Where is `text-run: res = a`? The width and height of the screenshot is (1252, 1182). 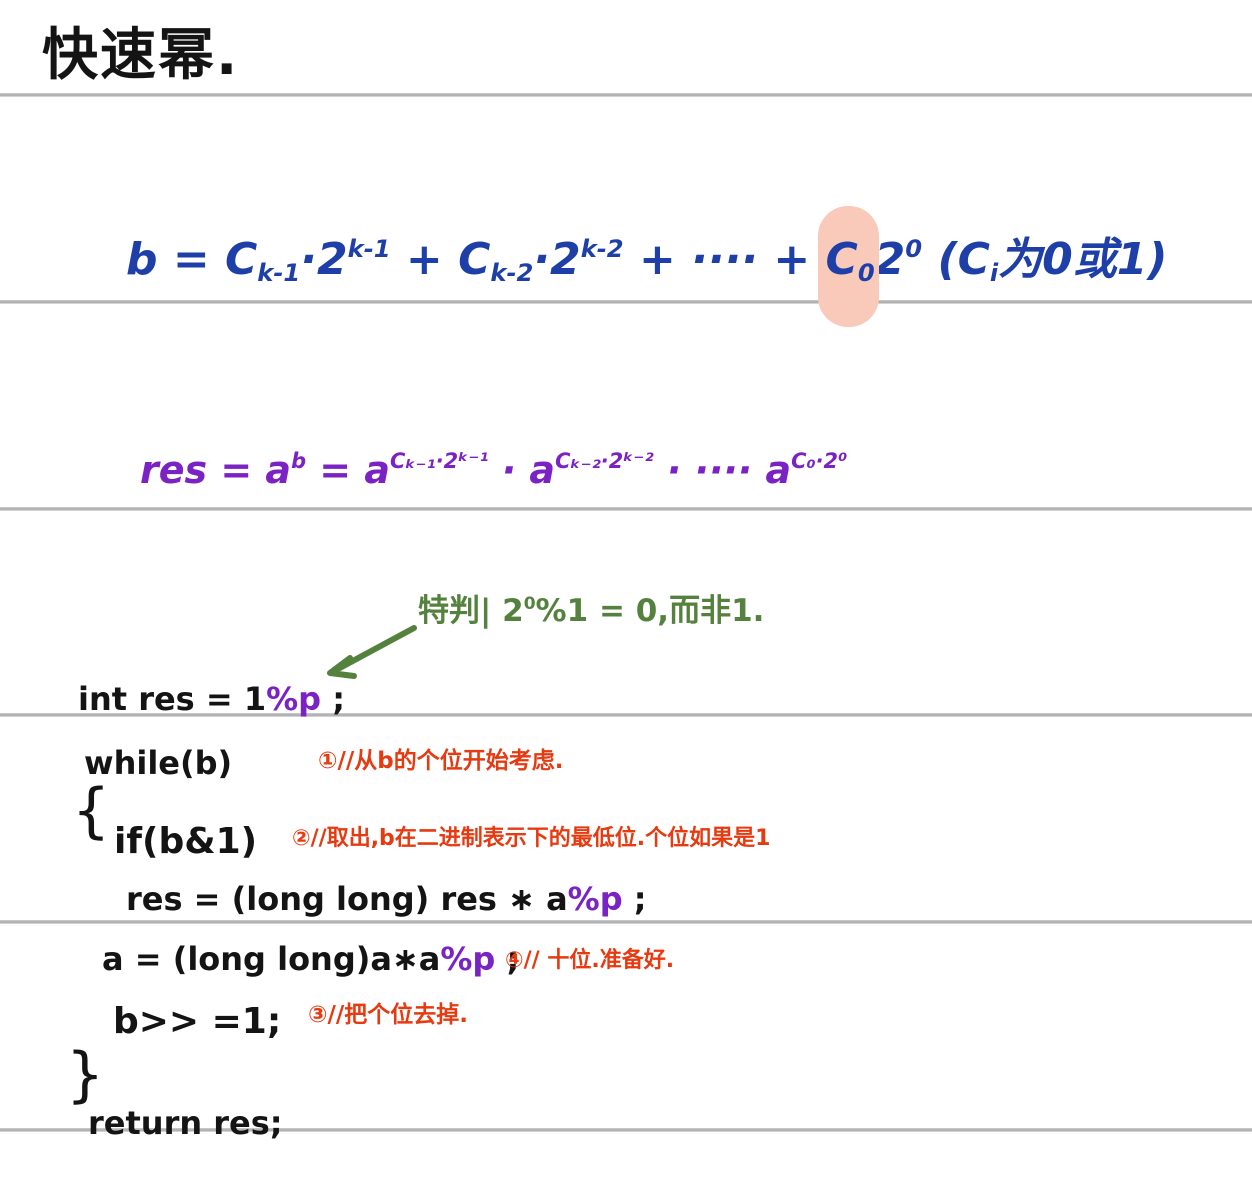 text-run: res = a is located at coordinates (216, 470).